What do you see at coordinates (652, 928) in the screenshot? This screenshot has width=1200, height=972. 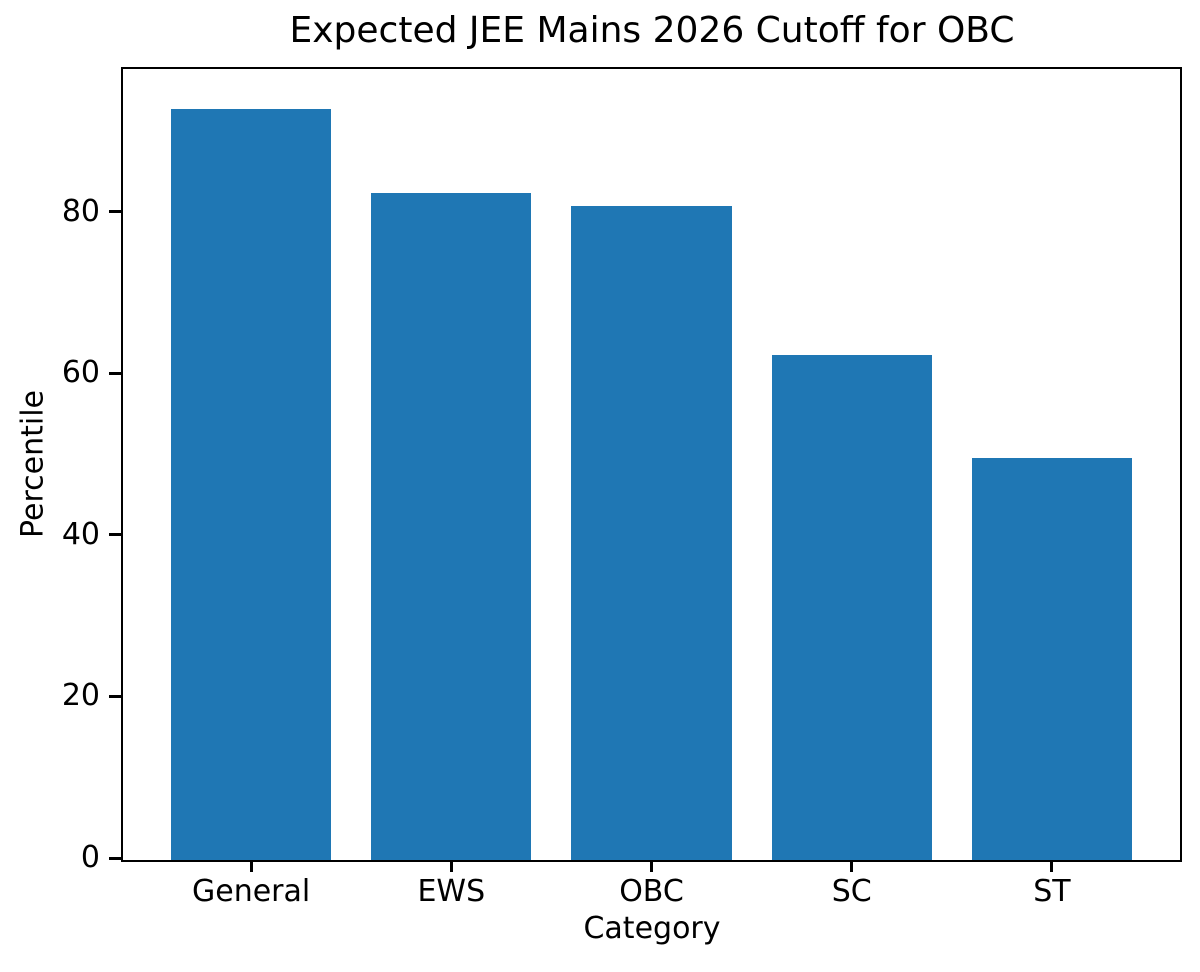 I see `x-axis-label: Category` at bounding box center [652, 928].